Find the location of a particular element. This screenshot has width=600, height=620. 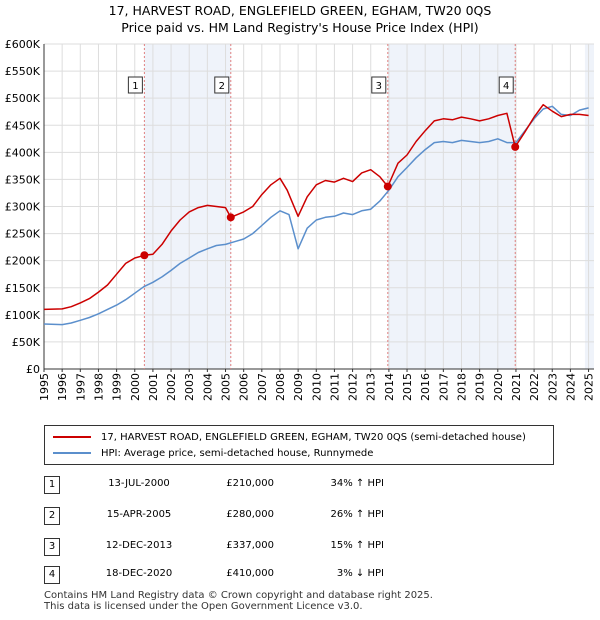

x-tick-label: 2004 is located at coordinates (207, 387).